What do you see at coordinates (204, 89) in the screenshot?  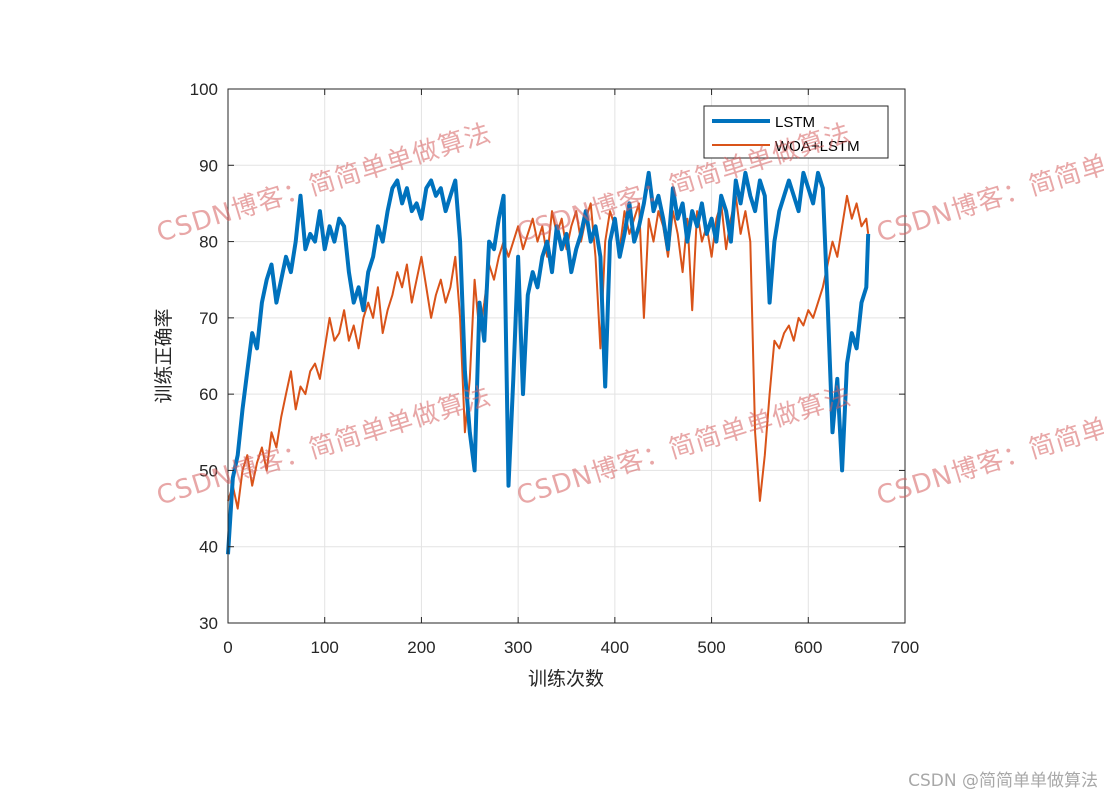 I see `y-tick-label: 100` at bounding box center [204, 89].